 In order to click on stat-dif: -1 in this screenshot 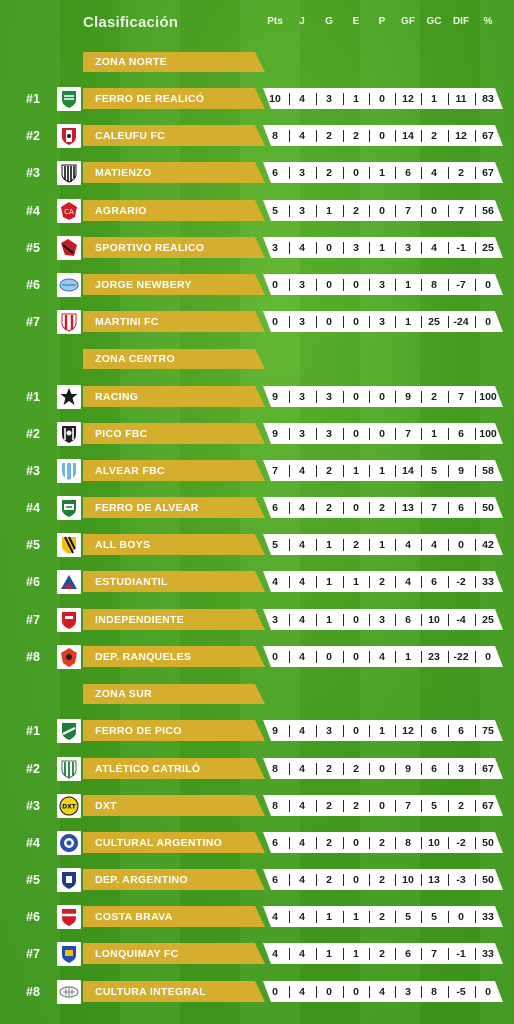, I will do `click(461, 954)`.